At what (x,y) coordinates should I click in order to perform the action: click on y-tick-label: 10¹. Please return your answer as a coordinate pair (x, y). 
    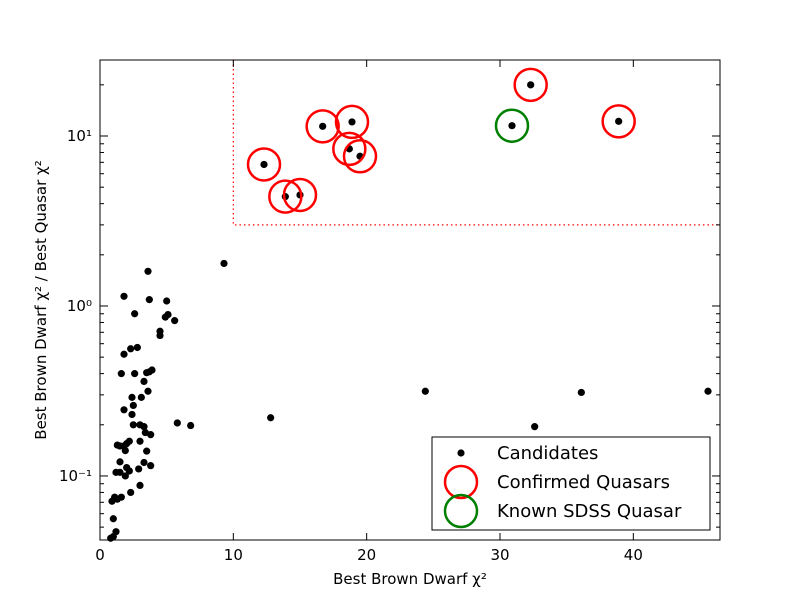
    Looking at the image, I should click on (79, 136).